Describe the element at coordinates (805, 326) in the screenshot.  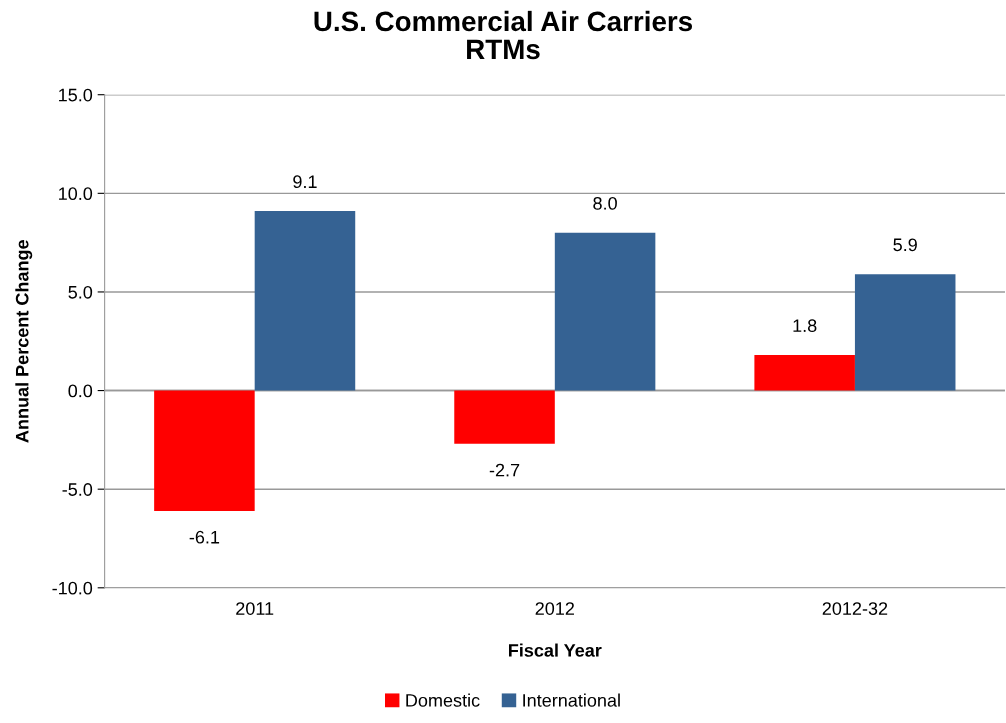
I see `data-label: 1.8` at that location.